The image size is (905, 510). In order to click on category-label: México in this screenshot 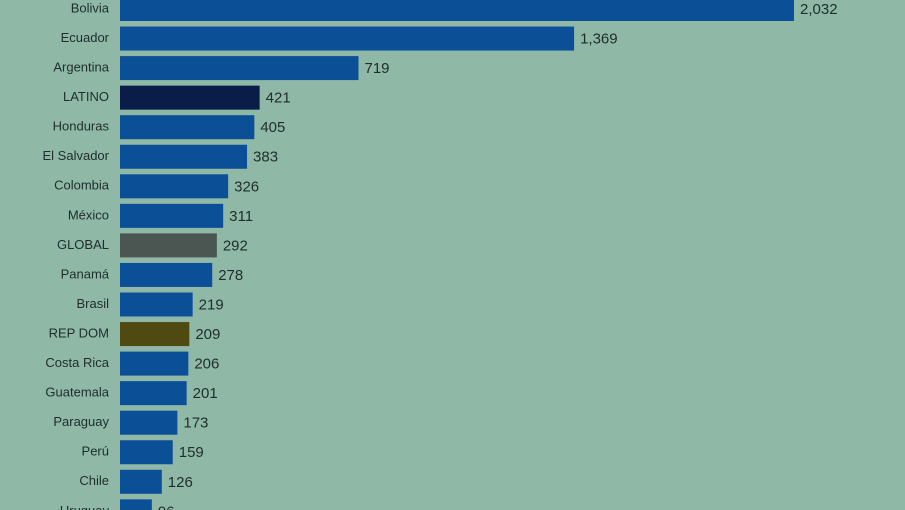, I will do `click(88, 214)`.